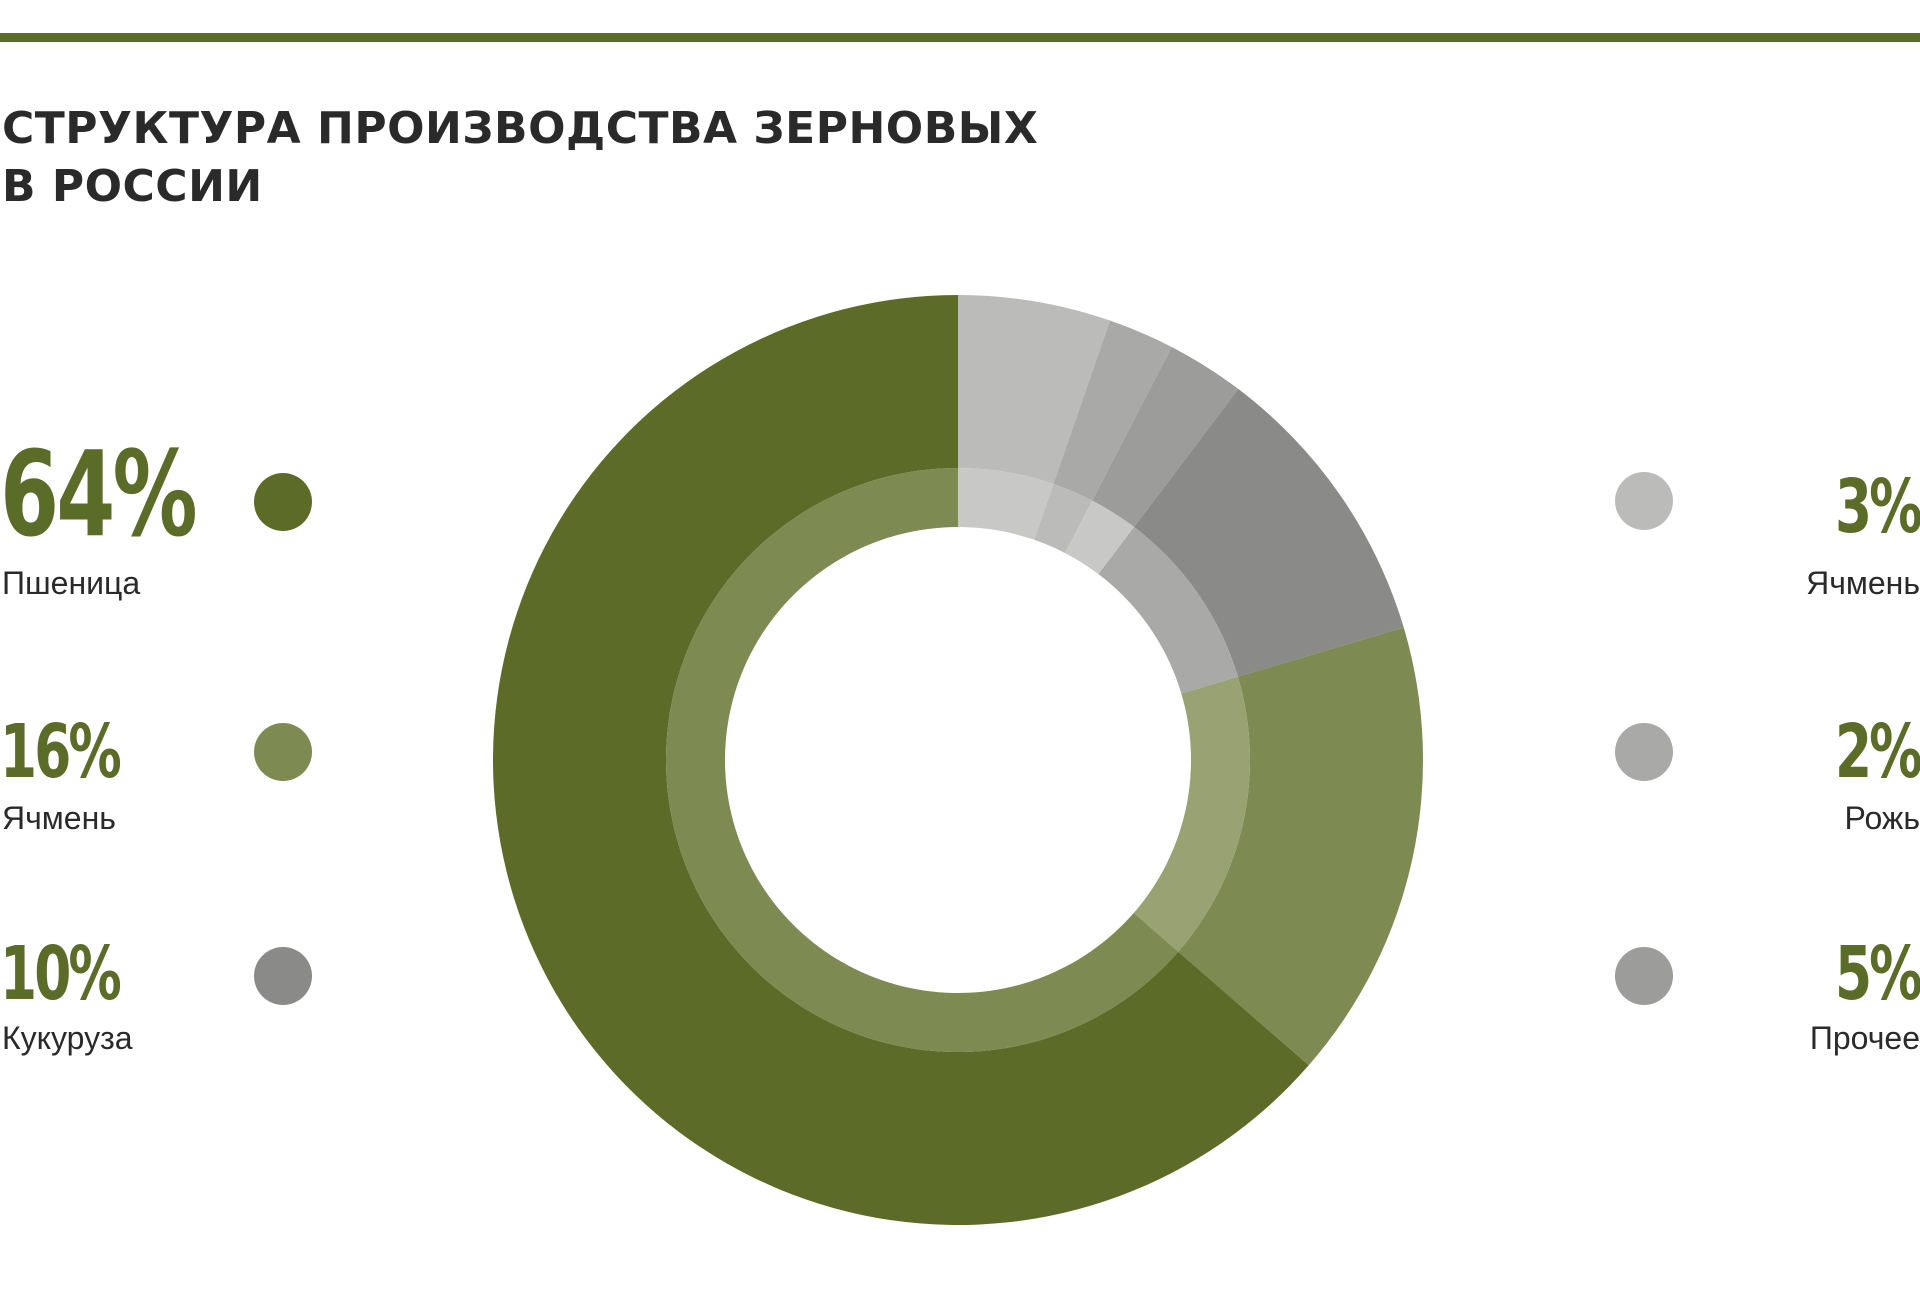  What do you see at coordinates (59, 818) in the screenshot?
I see `legend-label-barley: Ячмень` at bounding box center [59, 818].